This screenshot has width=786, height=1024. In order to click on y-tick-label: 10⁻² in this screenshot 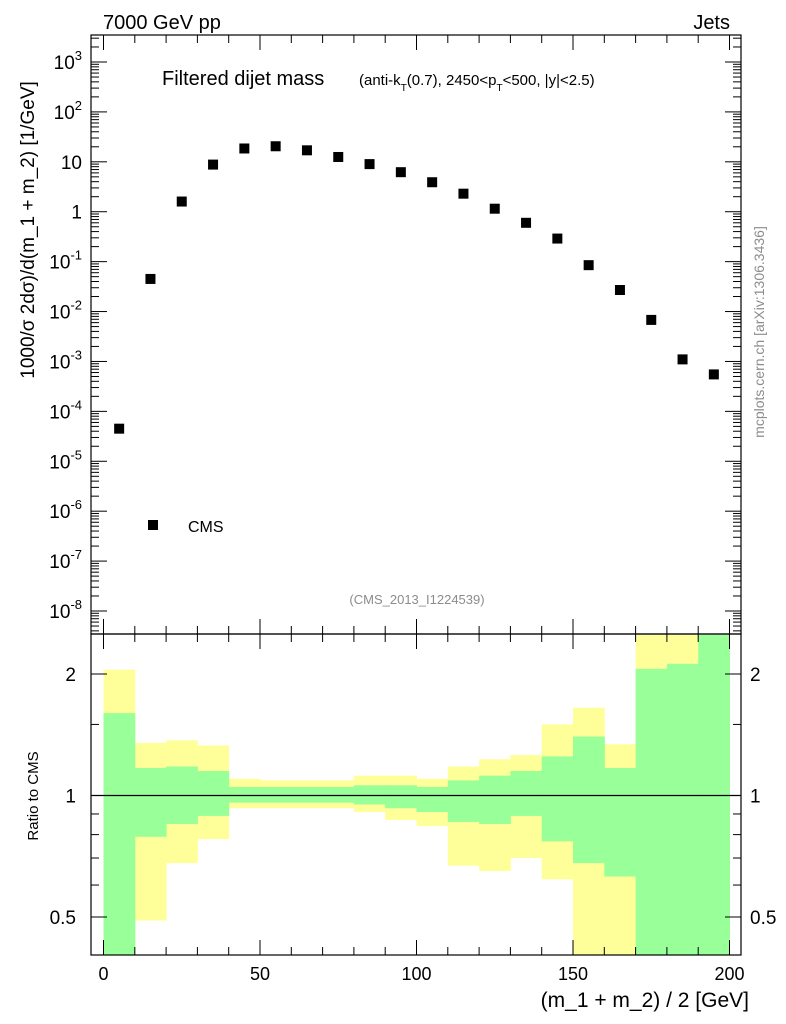, I will do `click(65, 311)`.